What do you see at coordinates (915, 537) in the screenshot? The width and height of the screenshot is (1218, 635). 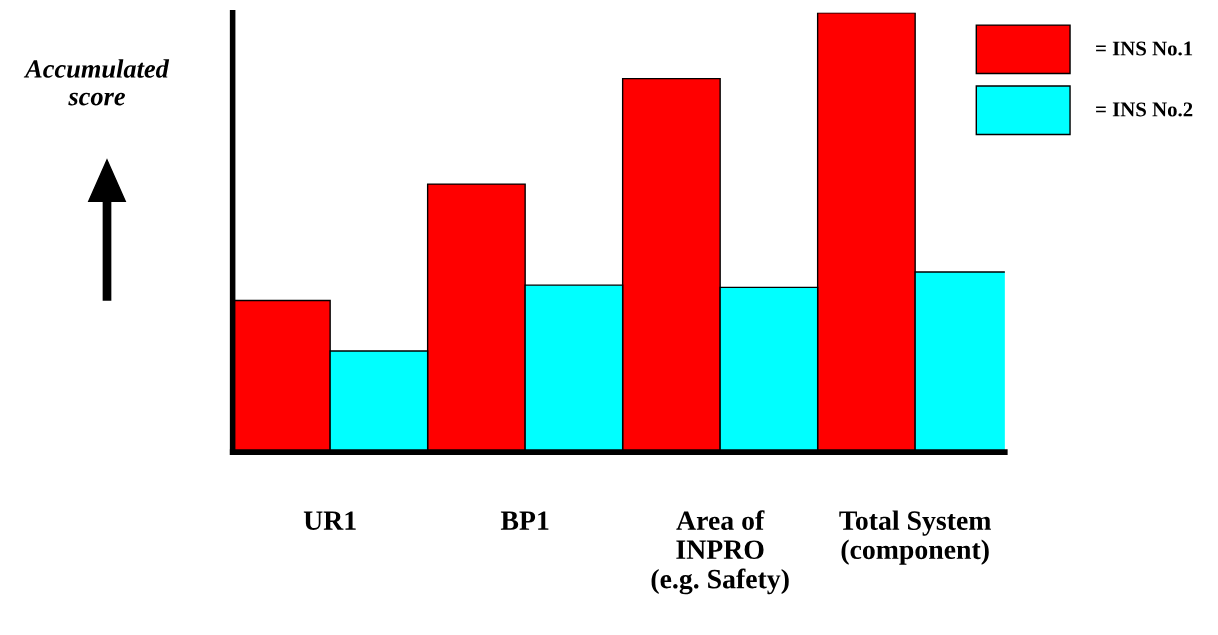 I see `x-tick-label: Total System (component)` at bounding box center [915, 537].